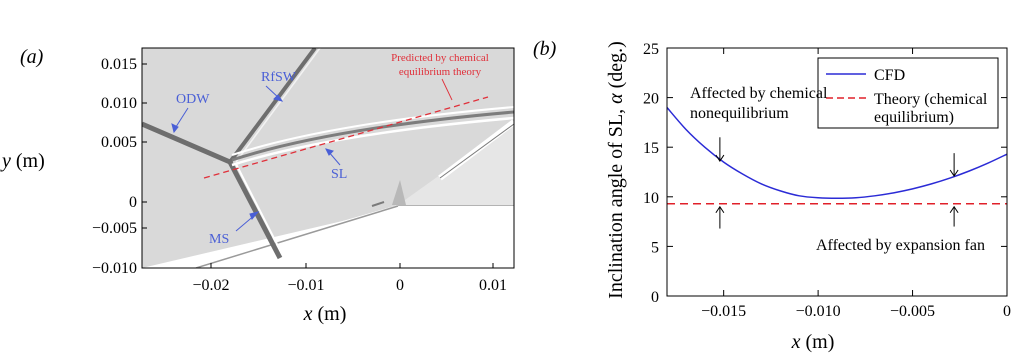 The image size is (1021, 356). Describe the element at coordinates (739, 113) in the screenshot. I see `annotation-nonequilibrium-line2: nonequilibrium` at that location.